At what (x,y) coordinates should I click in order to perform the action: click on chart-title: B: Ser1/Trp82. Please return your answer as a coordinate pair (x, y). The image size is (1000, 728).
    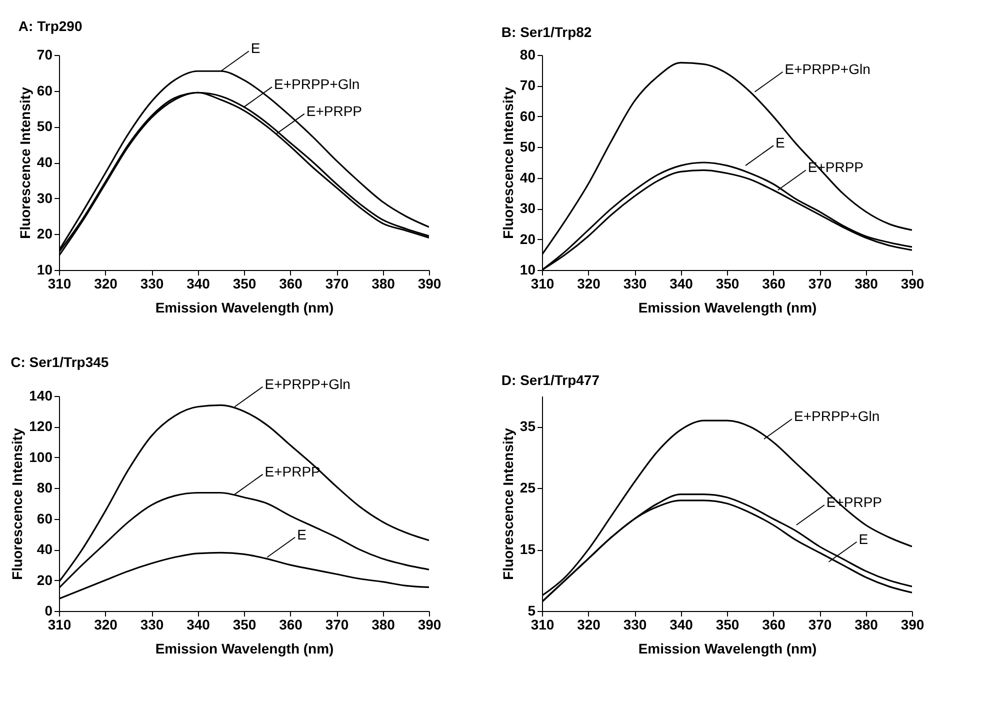
    Looking at the image, I should click on (546, 32).